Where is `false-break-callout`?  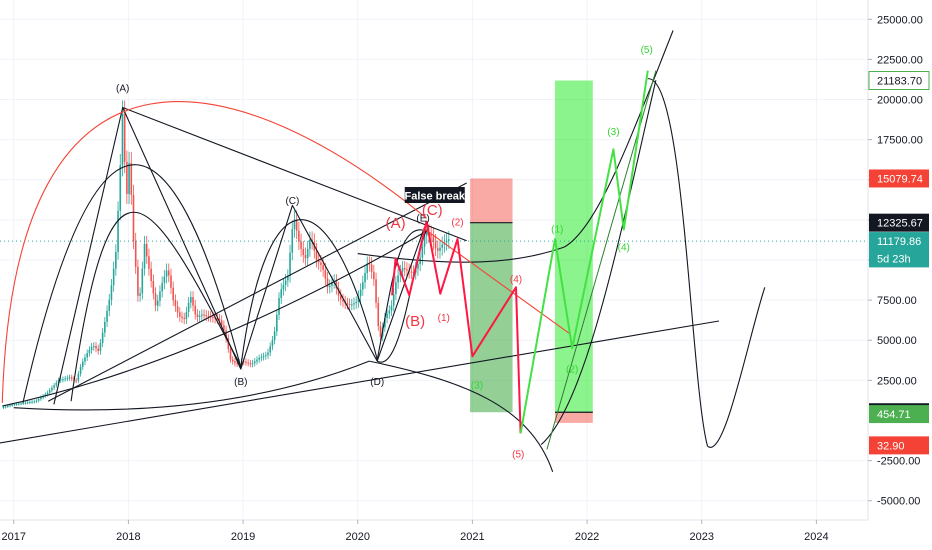 false-break-callout is located at coordinates (434, 195).